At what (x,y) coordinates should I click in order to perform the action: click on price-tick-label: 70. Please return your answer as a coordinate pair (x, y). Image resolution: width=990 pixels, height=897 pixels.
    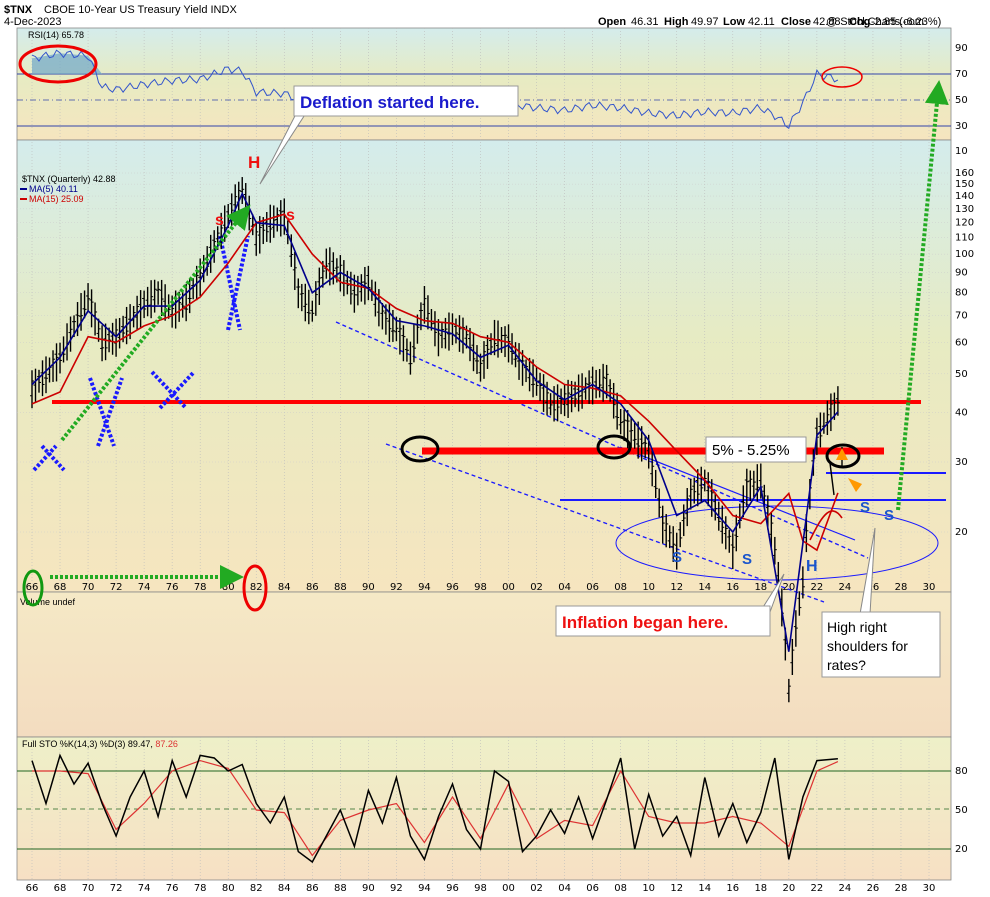
    Looking at the image, I should click on (961, 316).